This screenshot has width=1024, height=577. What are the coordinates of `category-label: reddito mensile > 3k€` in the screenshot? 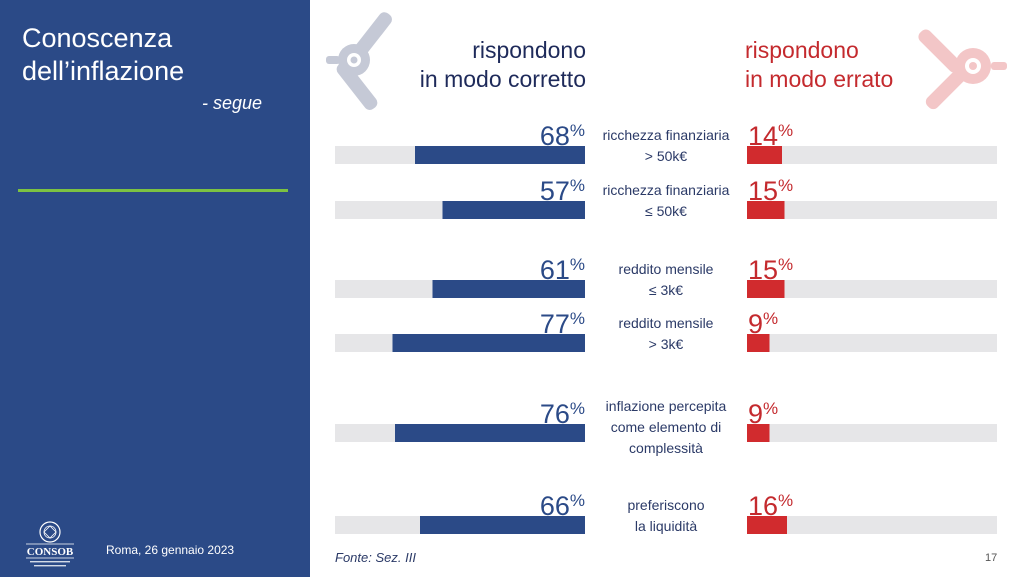 It's located at (666, 333).